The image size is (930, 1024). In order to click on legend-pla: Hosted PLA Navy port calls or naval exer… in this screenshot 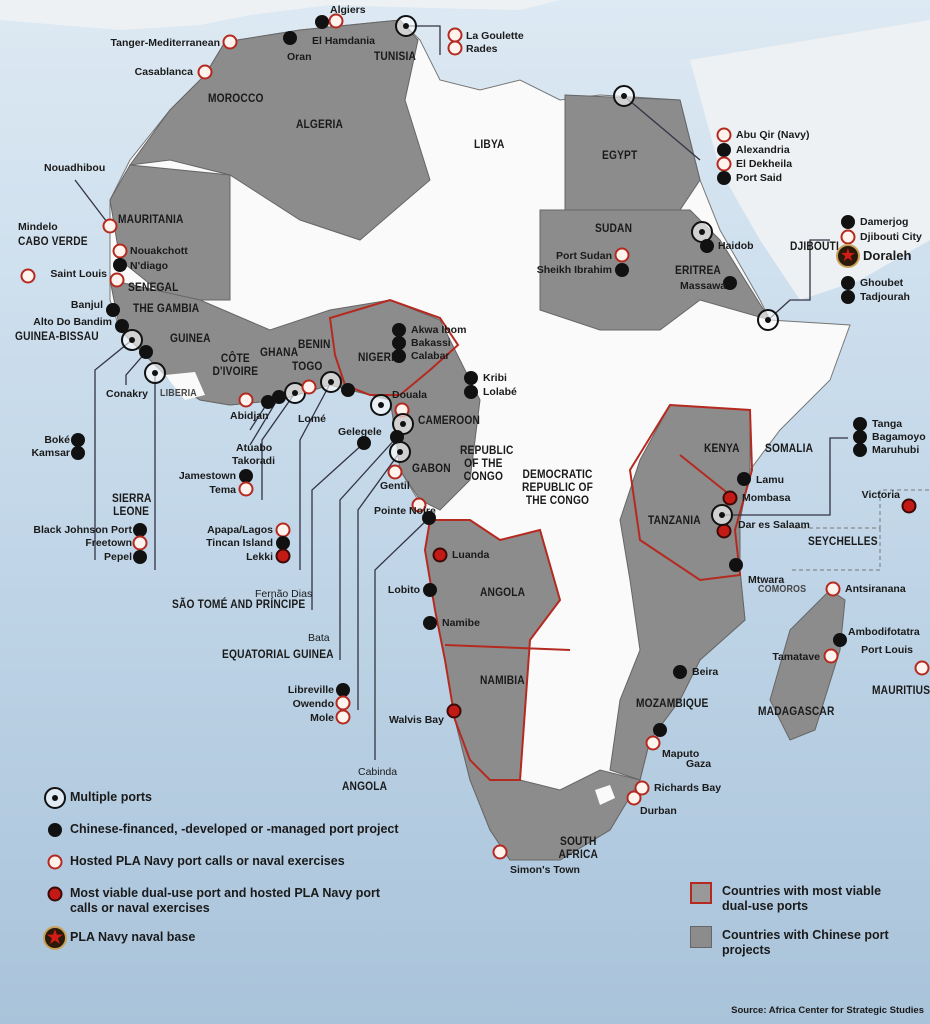, I will do `click(235, 862)`.